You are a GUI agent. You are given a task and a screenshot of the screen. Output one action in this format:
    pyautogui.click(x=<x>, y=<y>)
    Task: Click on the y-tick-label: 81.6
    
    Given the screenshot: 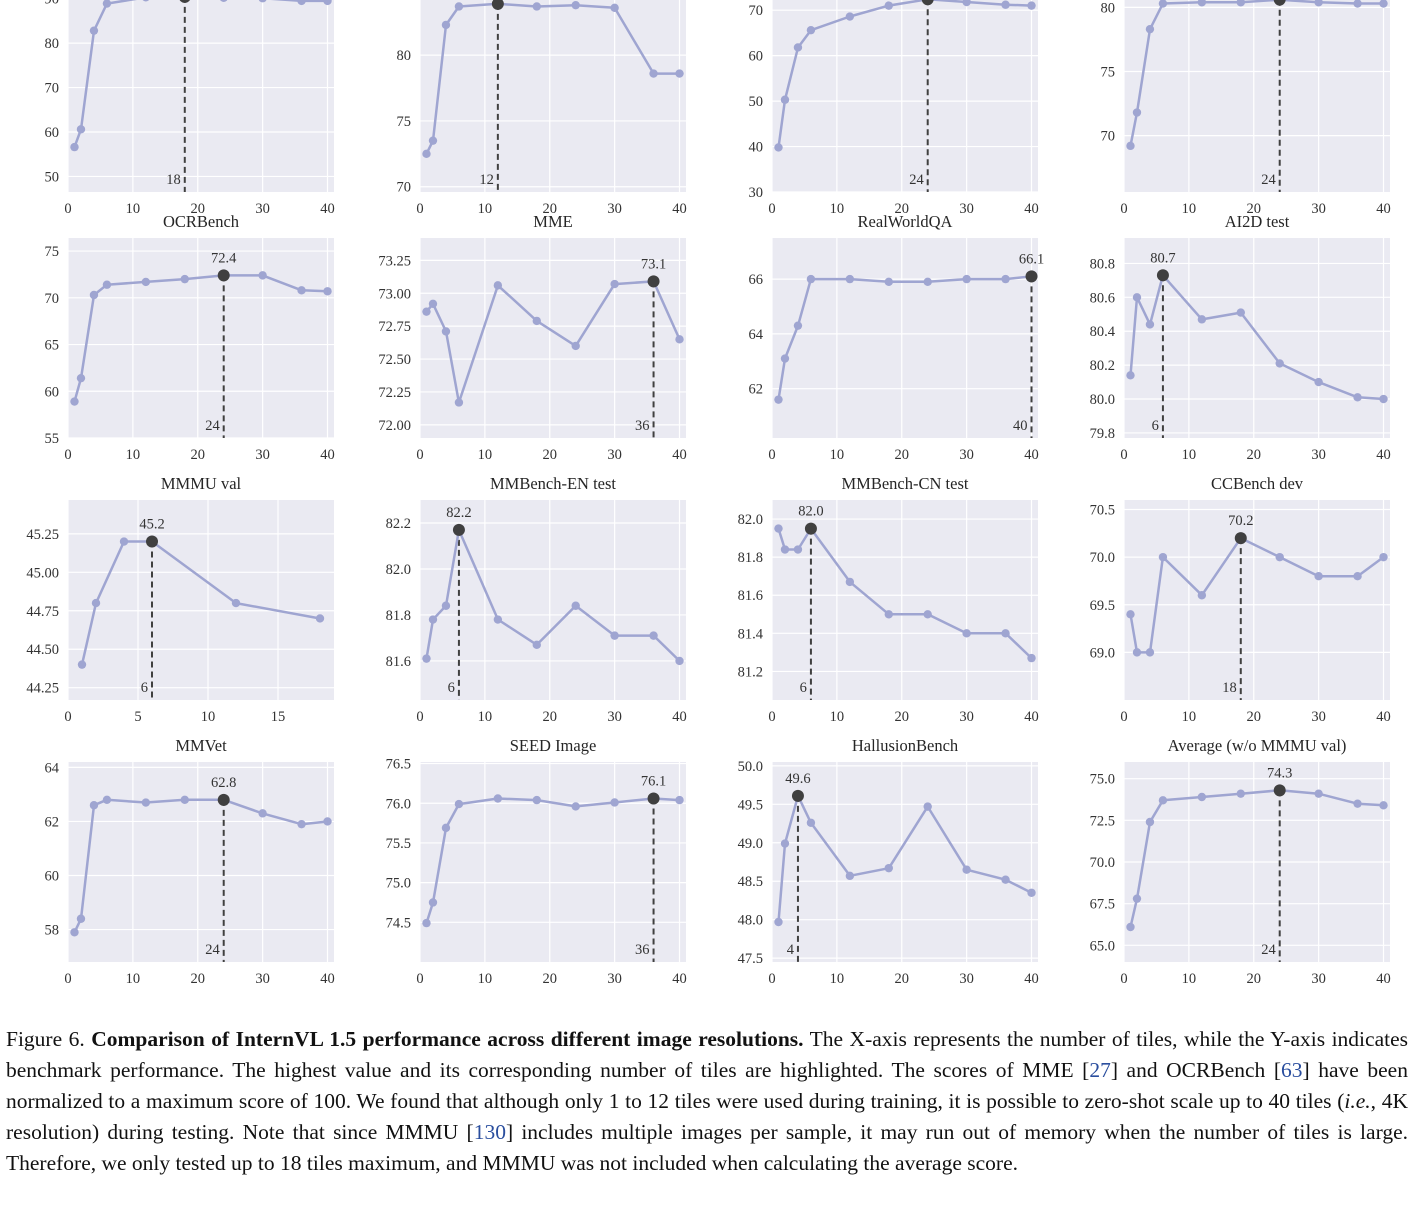 What is the action you would take?
    pyautogui.click(x=398, y=662)
    